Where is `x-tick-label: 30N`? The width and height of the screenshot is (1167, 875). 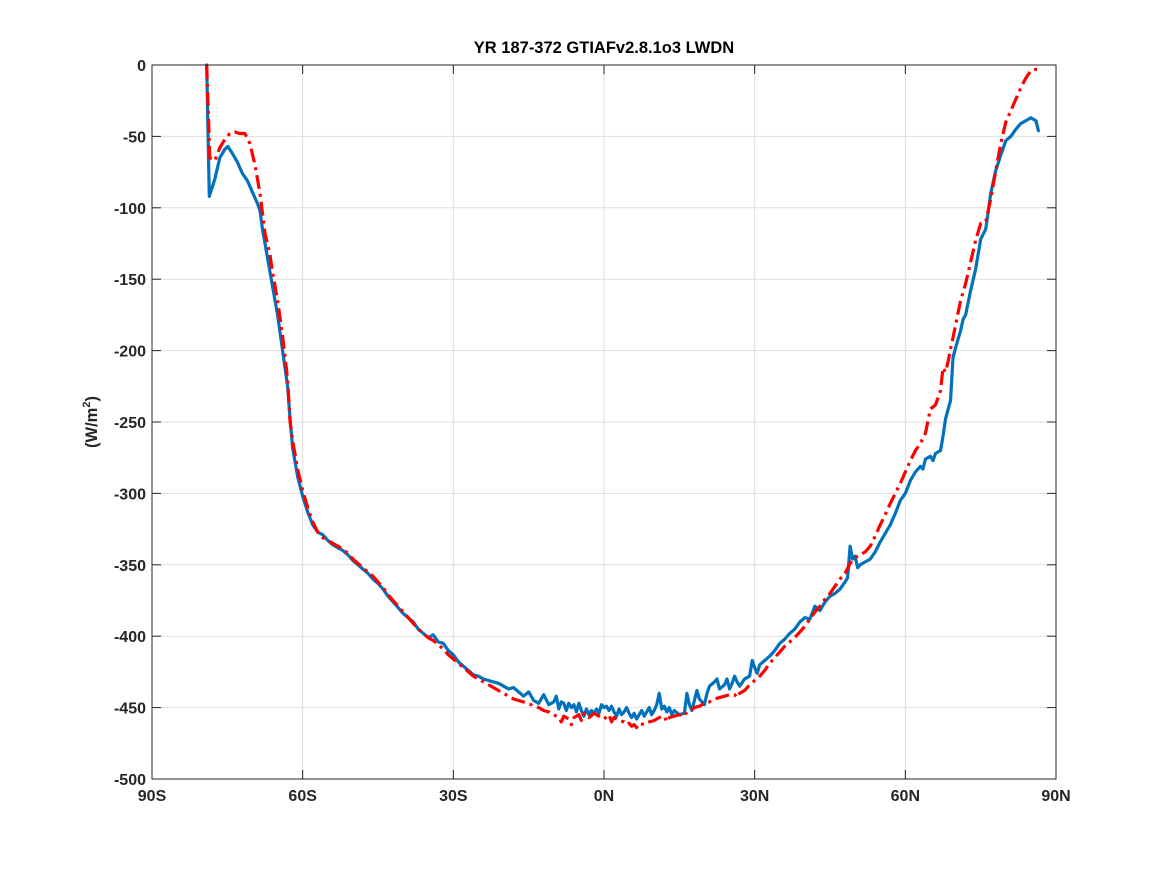
x-tick-label: 30N is located at coordinates (754, 796).